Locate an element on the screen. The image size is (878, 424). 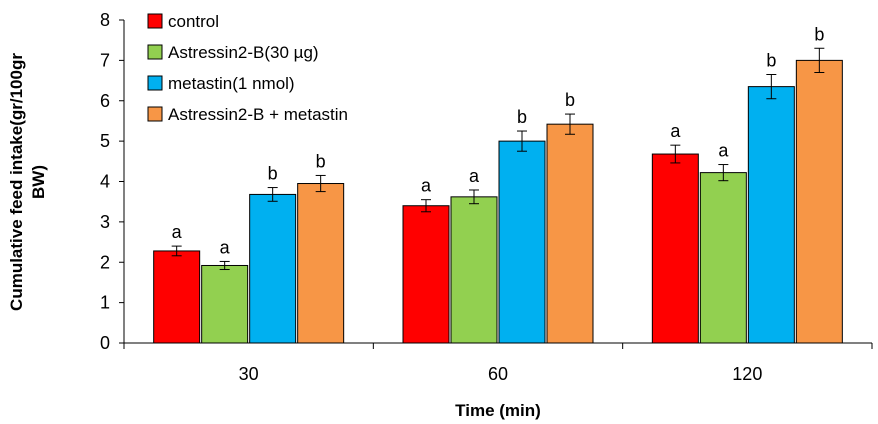
y-tick-label: 1 is located at coordinates (105, 303).